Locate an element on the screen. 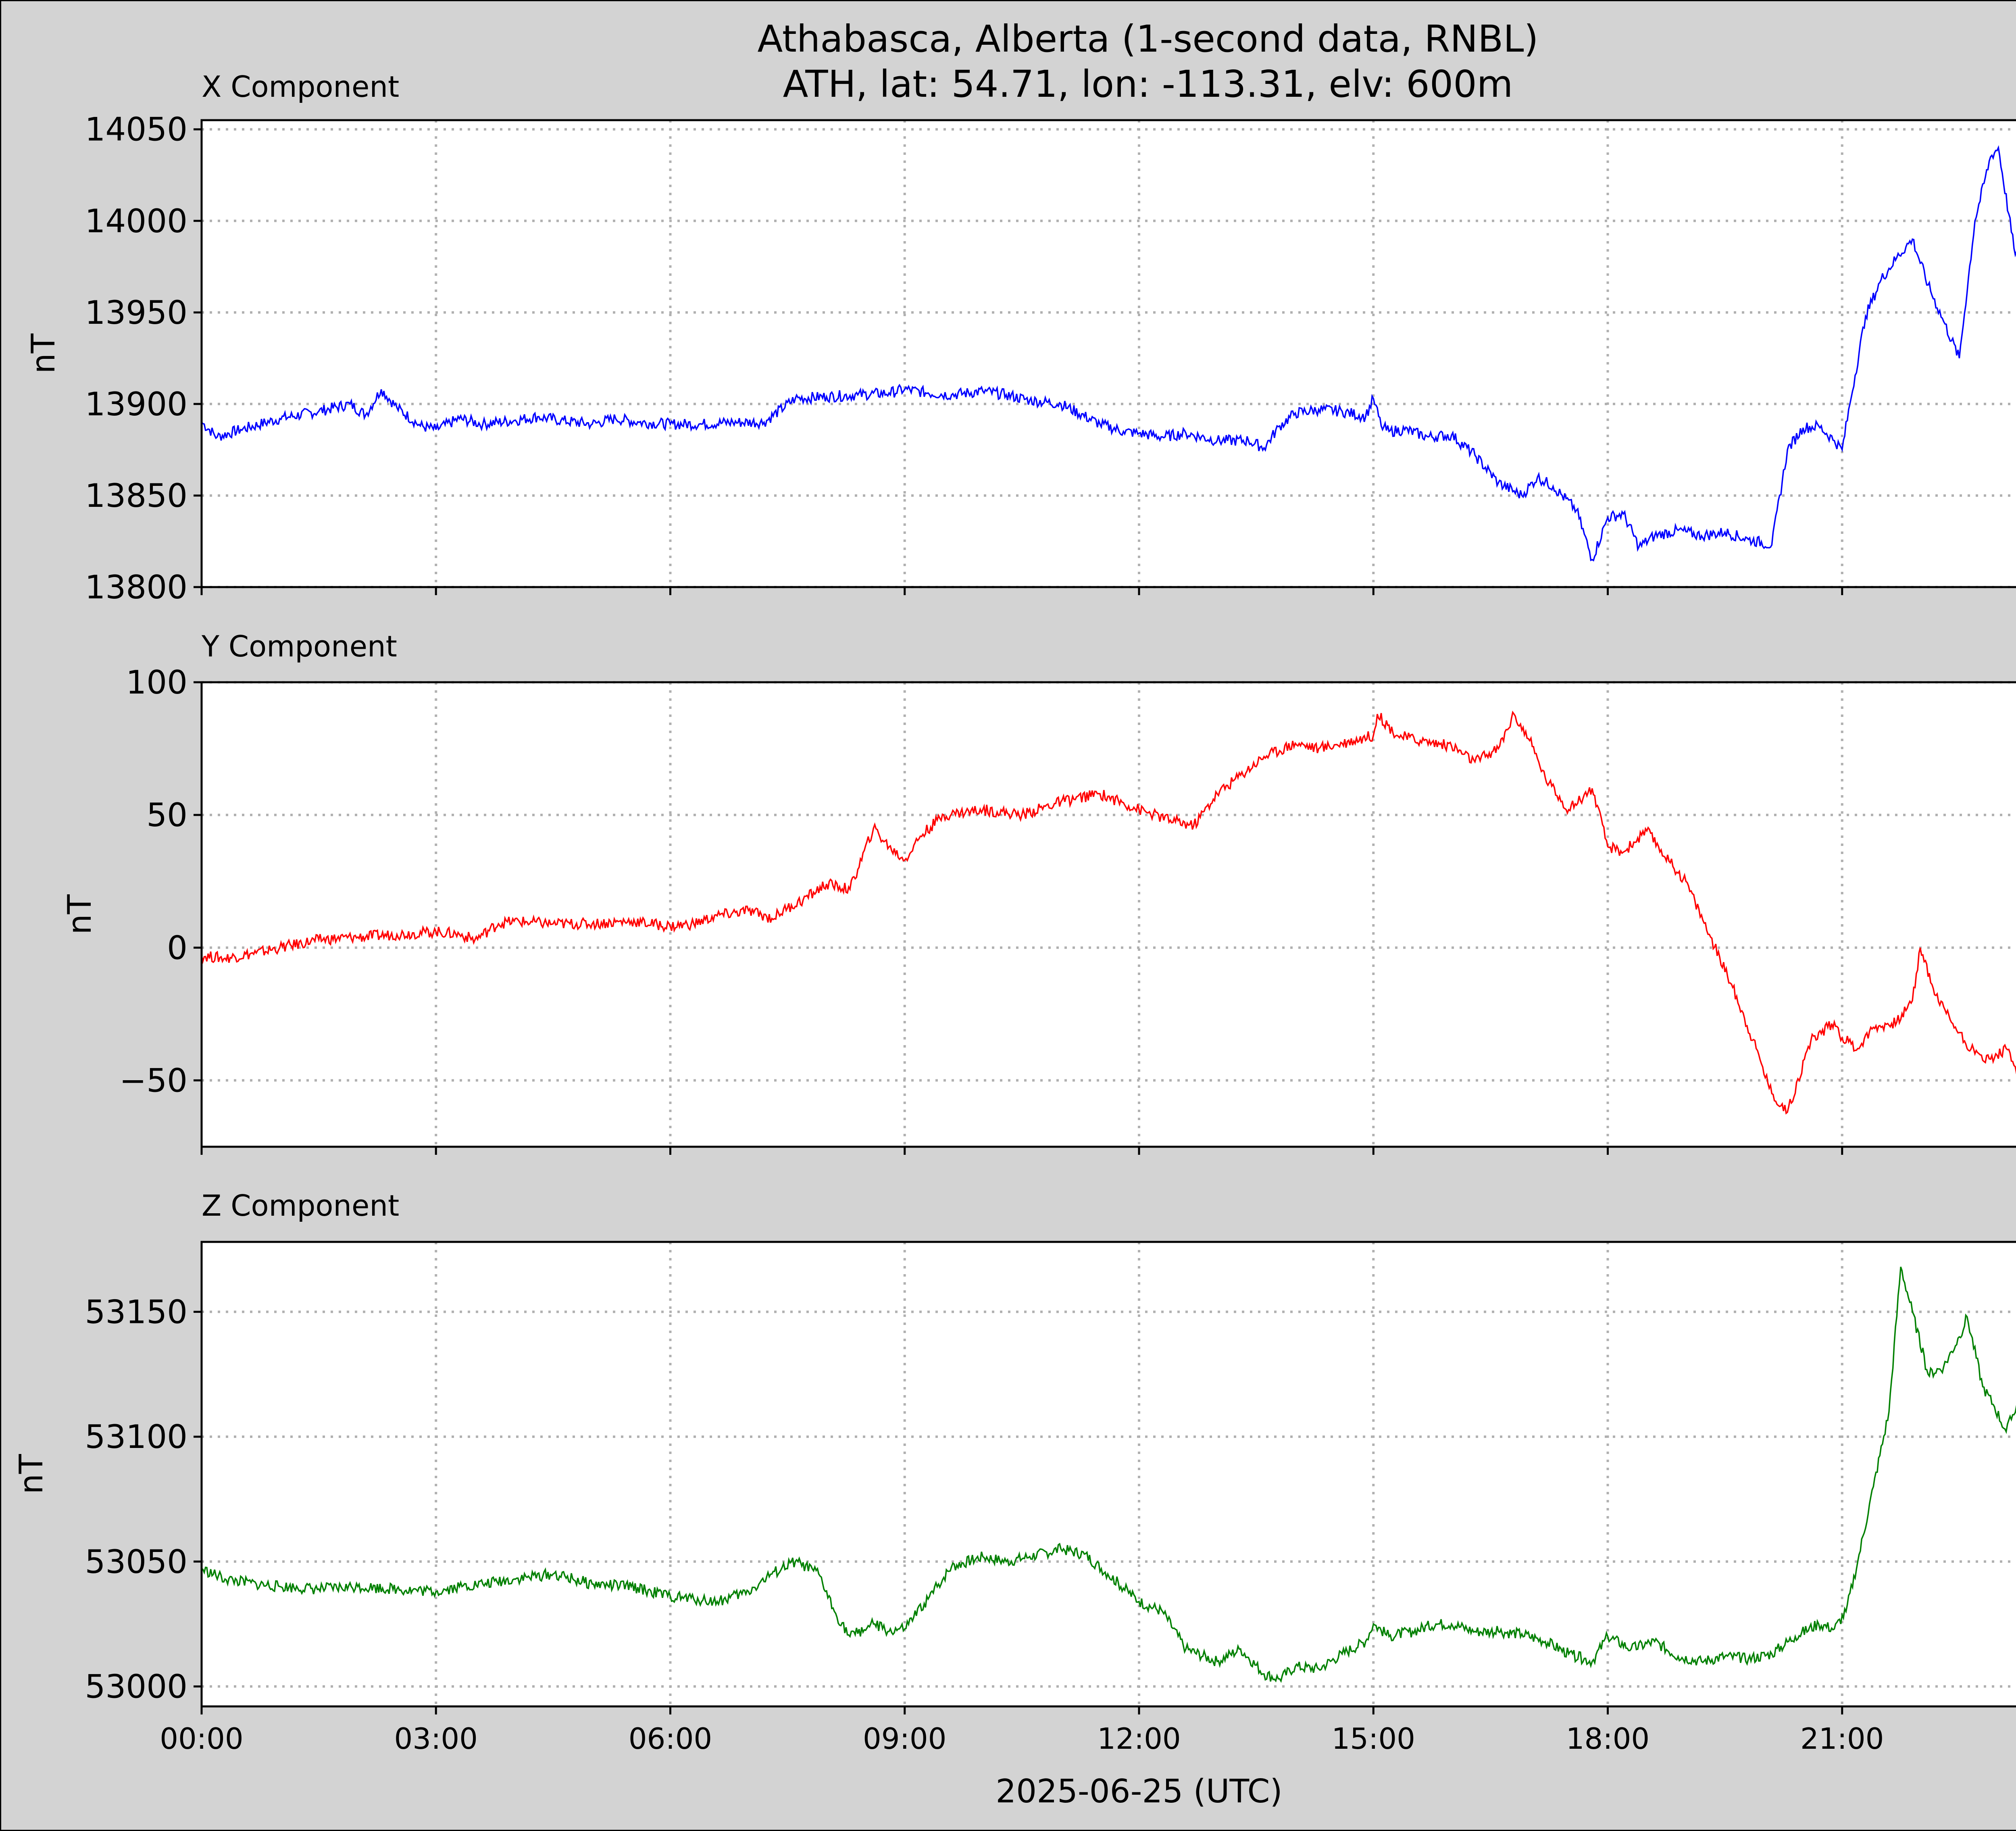 This screenshot has width=2016, height=1831. y-tick-label-x-5: 14050 is located at coordinates (136, 129).